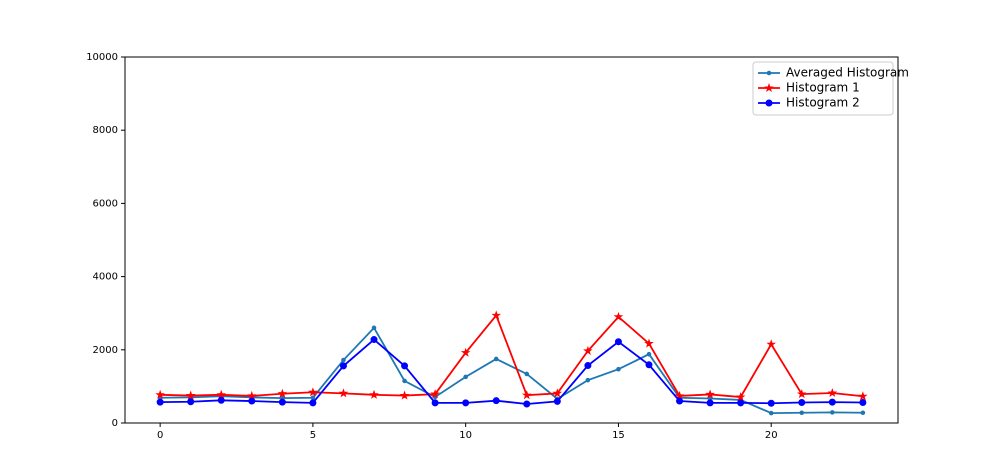 The image size is (999, 476). Describe the element at coordinates (105, 203) in the screenshot. I see `y-tick-label: 6000` at that location.